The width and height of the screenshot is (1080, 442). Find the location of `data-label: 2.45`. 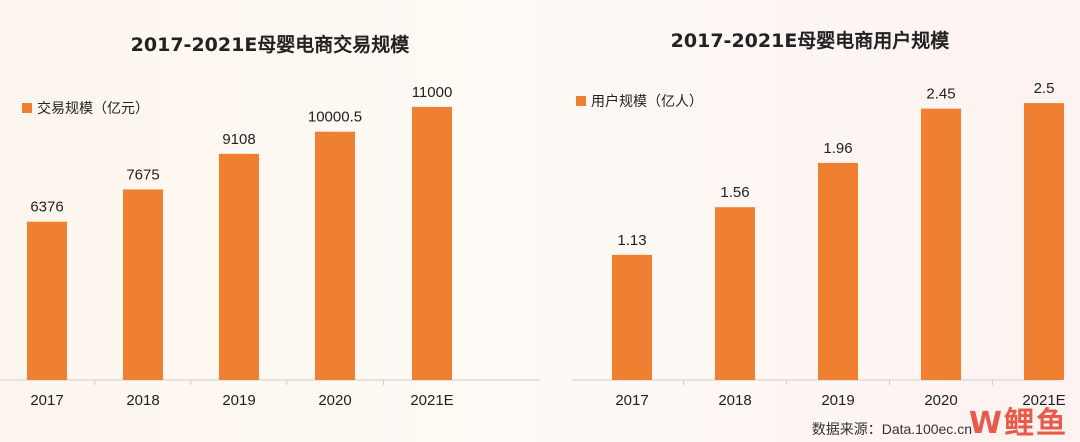

data-label: 2.45 is located at coordinates (940, 94).